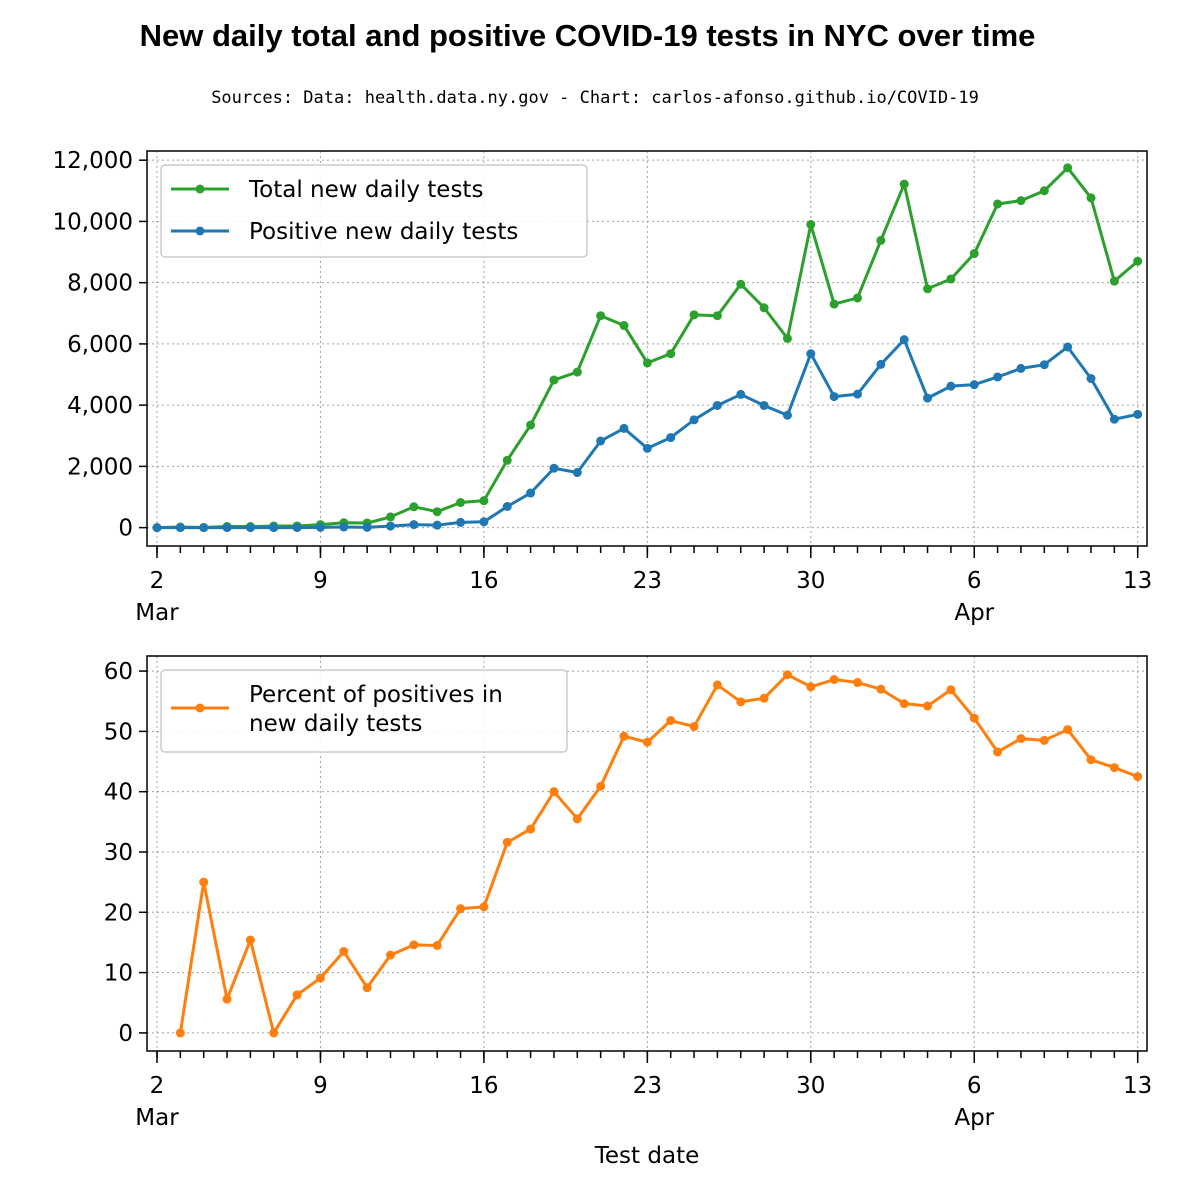 The height and width of the screenshot is (1200, 1200). I want to click on y-tick-label: 10, so click(118, 974).